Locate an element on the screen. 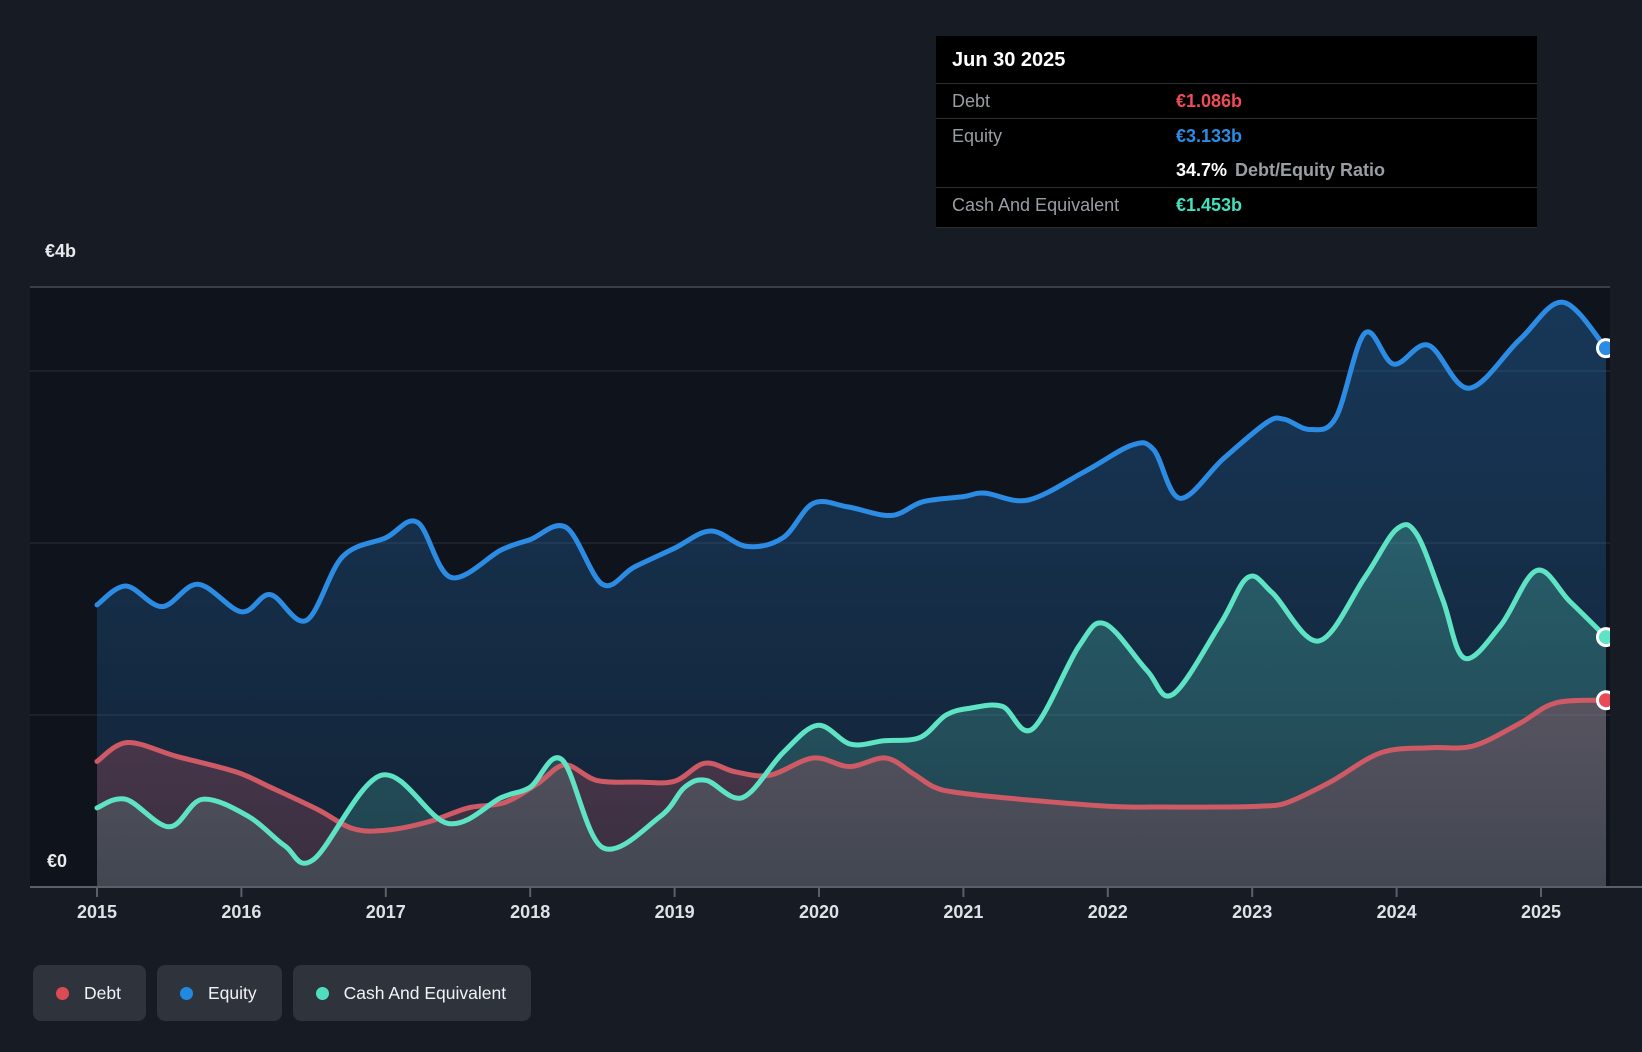  tooltip-debt-label: Debt is located at coordinates (971, 100).